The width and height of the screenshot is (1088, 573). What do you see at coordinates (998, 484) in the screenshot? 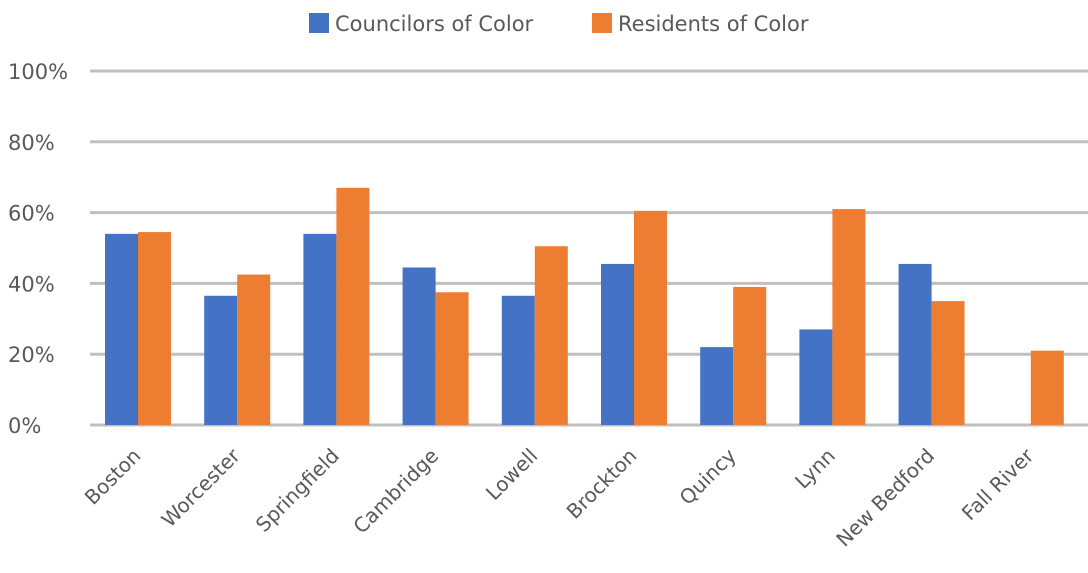
I see `x-tick-label: Fall River` at bounding box center [998, 484].